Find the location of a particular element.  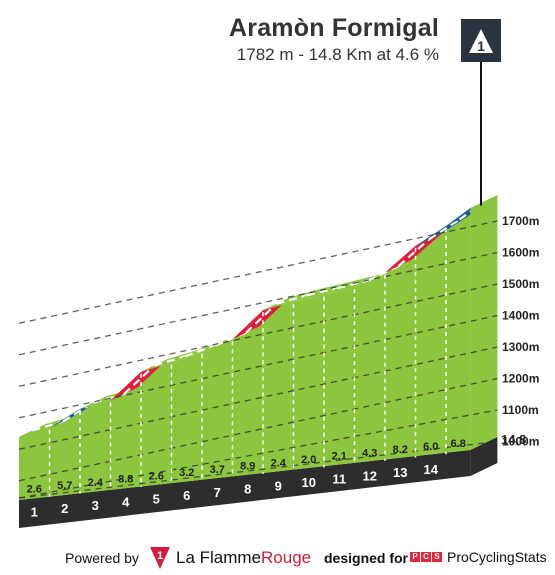

category-1-triangle-icon is located at coordinates (481, 41).